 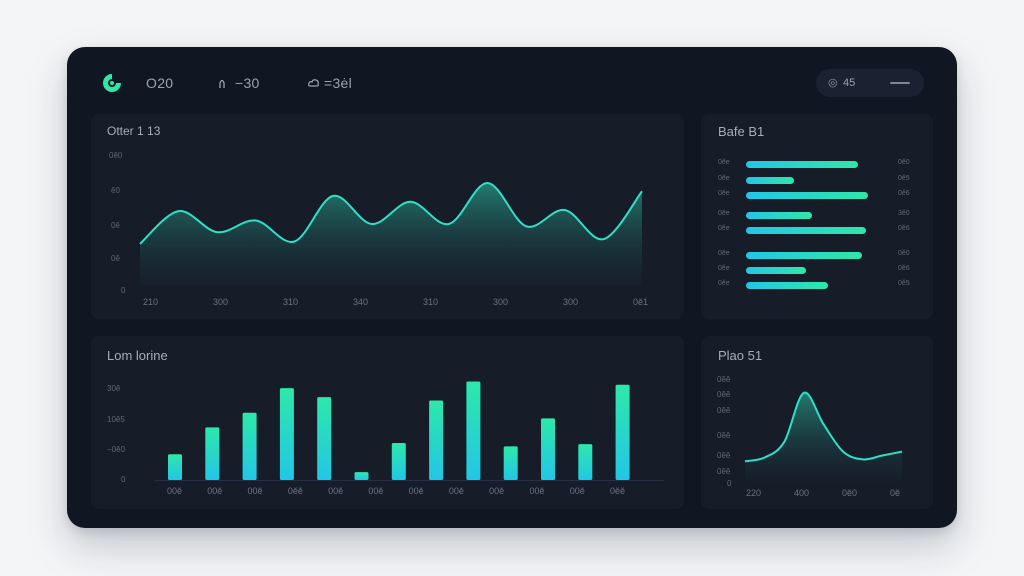 I want to click on bell-x-tick: 0ĕ0, so click(x=850, y=493).